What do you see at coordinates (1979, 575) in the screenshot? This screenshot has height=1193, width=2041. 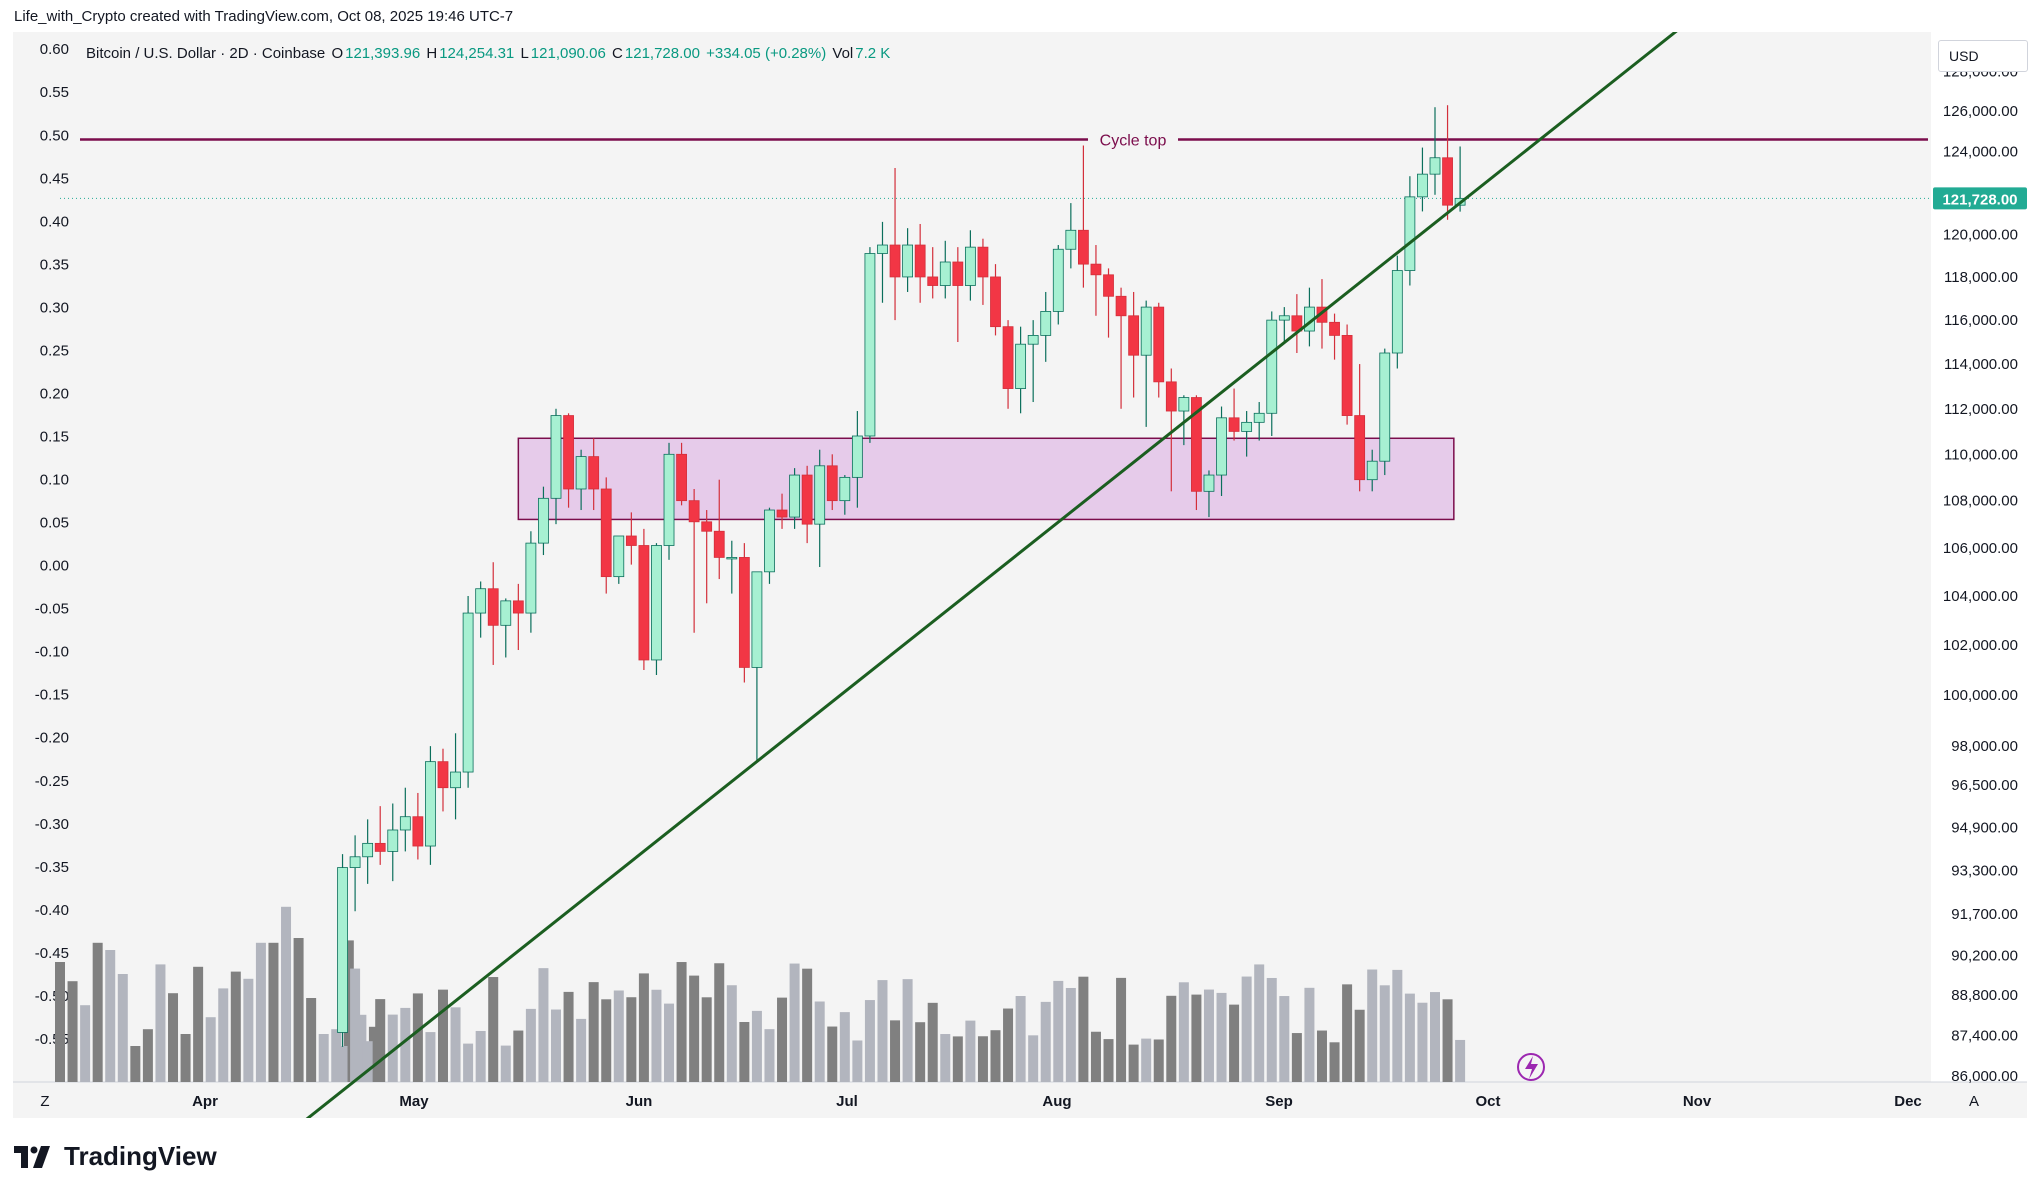 I see `price-axis-strip` at bounding box center [1979, 575].